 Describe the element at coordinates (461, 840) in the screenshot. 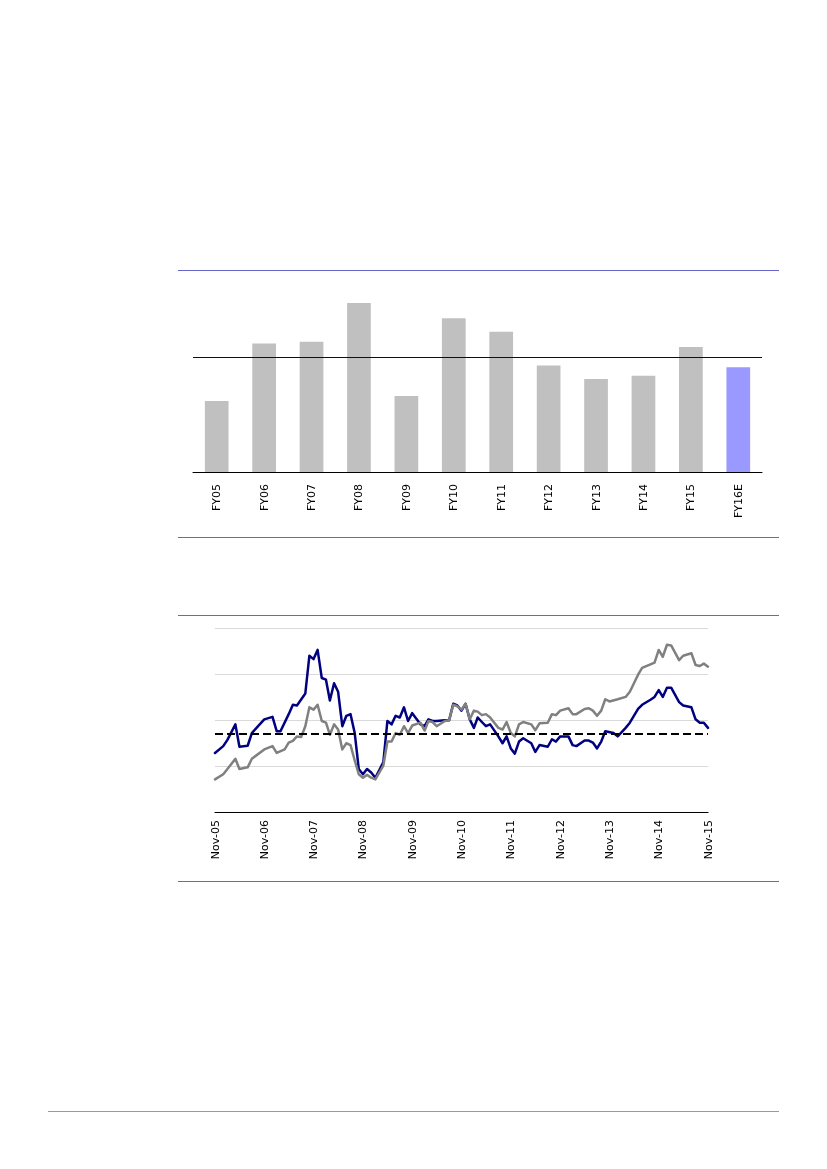

I see `x-tick-label: Nov-10` at that location.